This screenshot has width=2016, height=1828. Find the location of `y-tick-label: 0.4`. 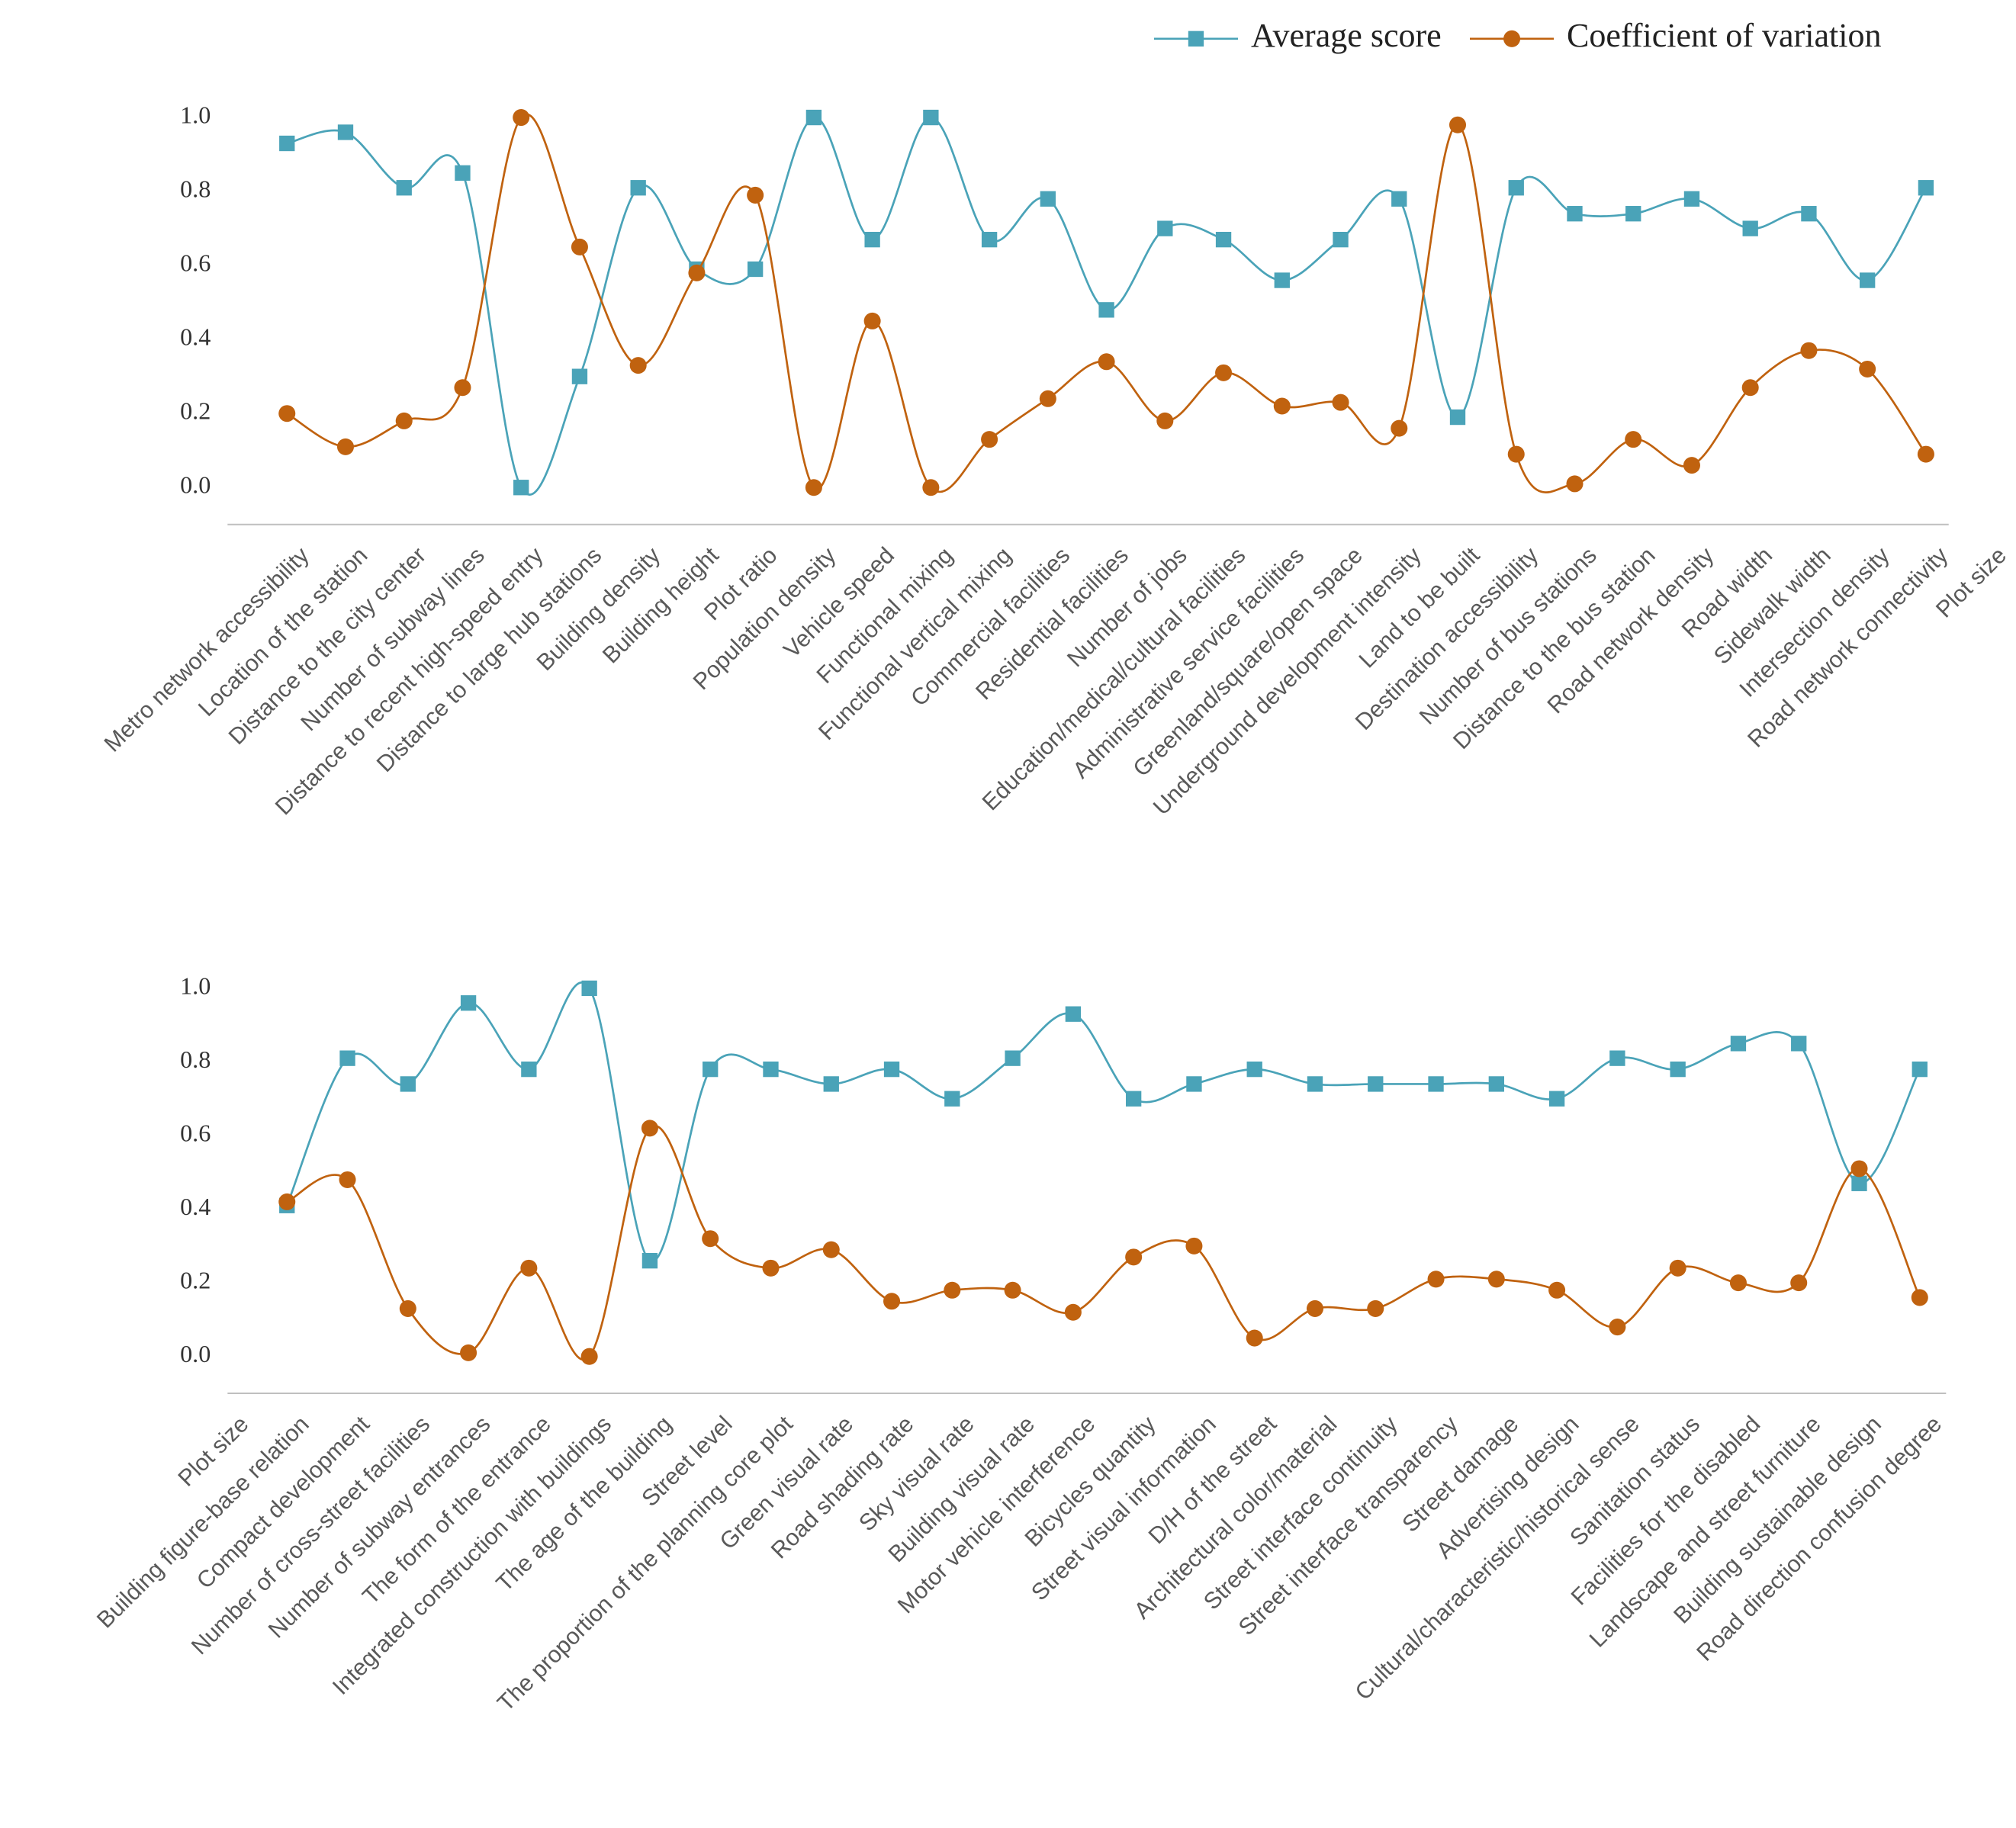

y-tick-label: 0.4 is located at coordinates (195, 337).